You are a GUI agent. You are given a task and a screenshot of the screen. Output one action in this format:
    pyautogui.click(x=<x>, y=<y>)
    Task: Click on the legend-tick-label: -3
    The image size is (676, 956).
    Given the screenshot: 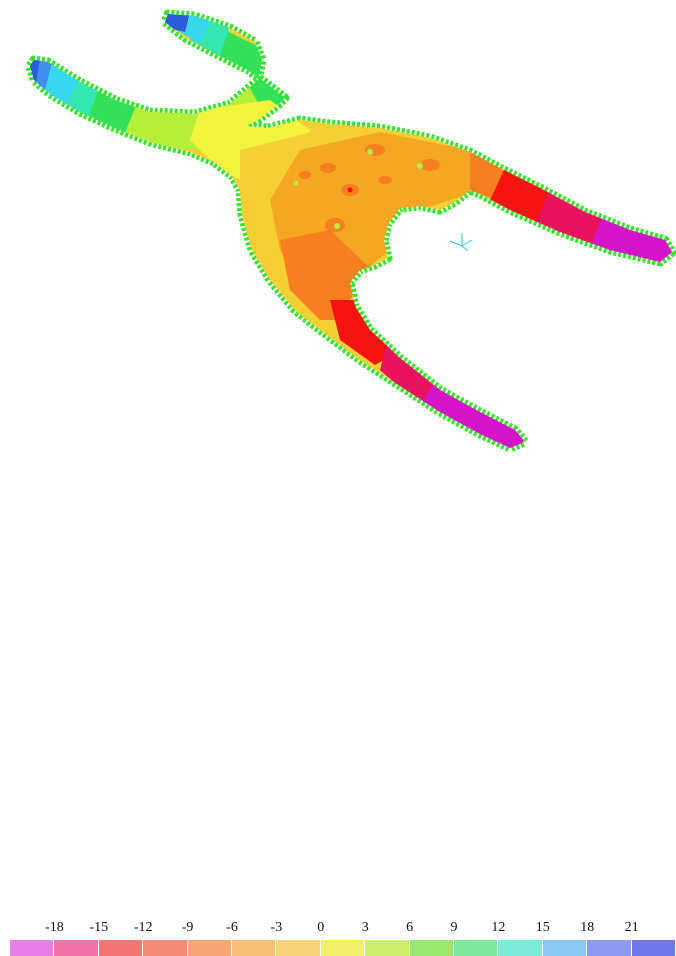 What is the action you would take?
    pyautogui.click(x=276, y=927)
    